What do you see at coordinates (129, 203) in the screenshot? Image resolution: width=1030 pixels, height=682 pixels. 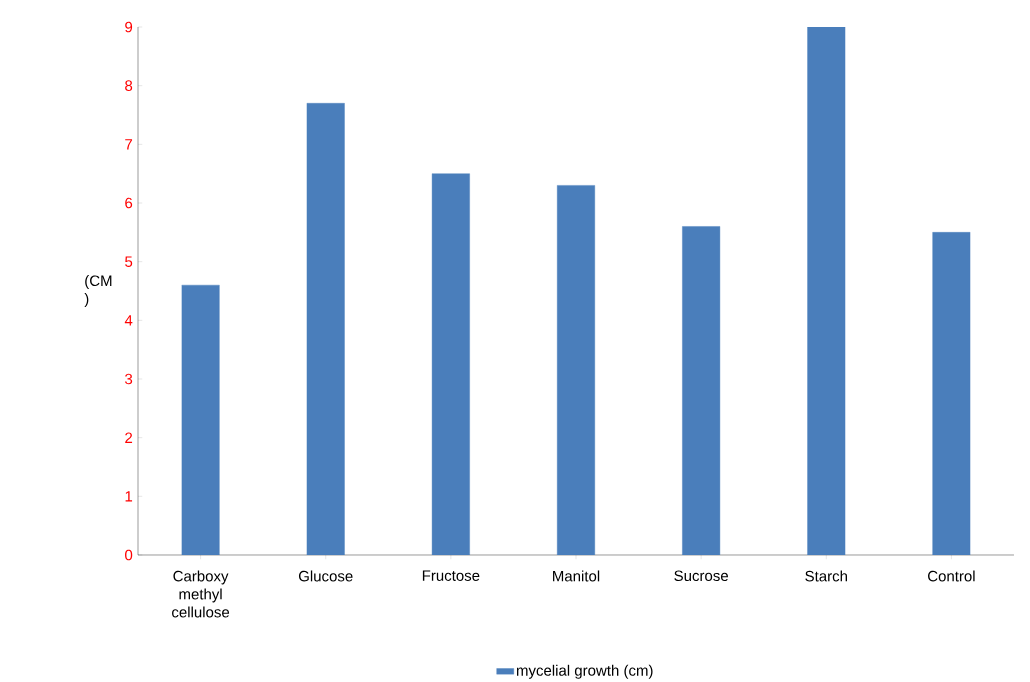 I see `y-tick-label: 6` at bounding box center [129, 203].